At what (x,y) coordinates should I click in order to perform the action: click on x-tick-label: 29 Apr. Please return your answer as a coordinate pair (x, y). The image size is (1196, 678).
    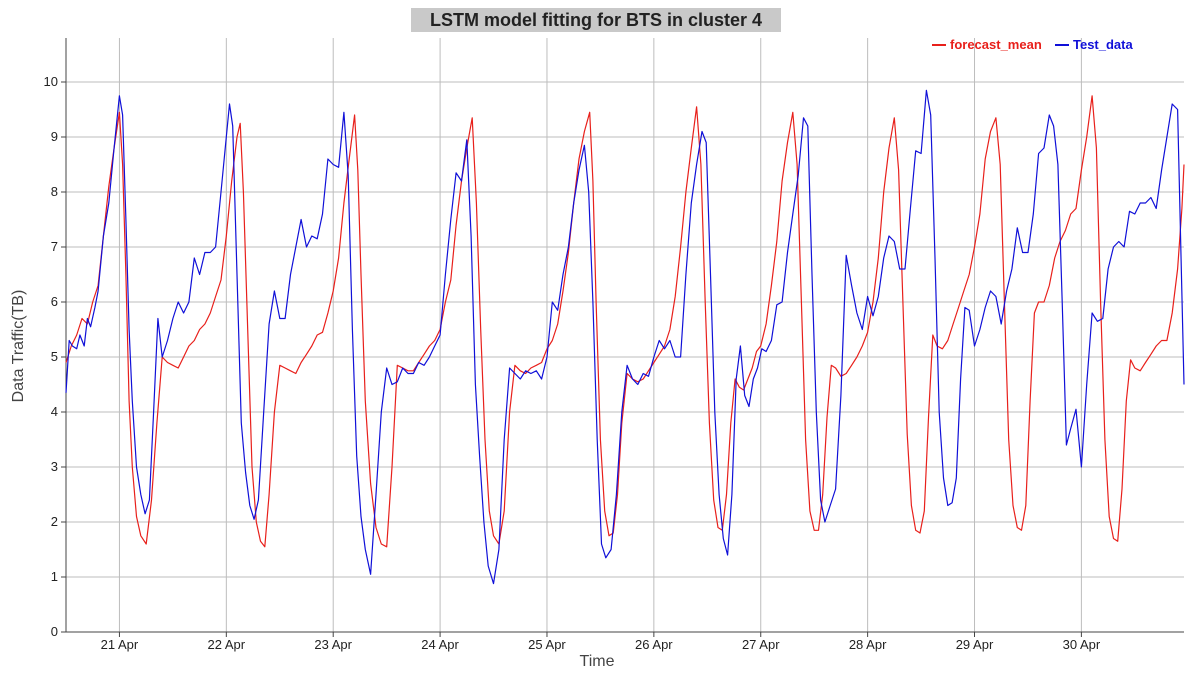
    Looking at the image, I should click on (975, 644).